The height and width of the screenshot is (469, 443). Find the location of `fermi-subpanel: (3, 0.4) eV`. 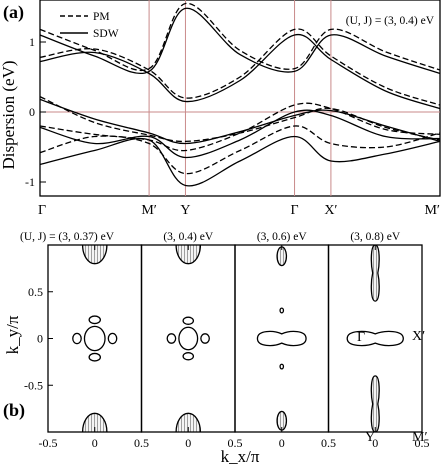

fermi-subpanel: (3, 0.4) eV is located at coordinates (188, 332).